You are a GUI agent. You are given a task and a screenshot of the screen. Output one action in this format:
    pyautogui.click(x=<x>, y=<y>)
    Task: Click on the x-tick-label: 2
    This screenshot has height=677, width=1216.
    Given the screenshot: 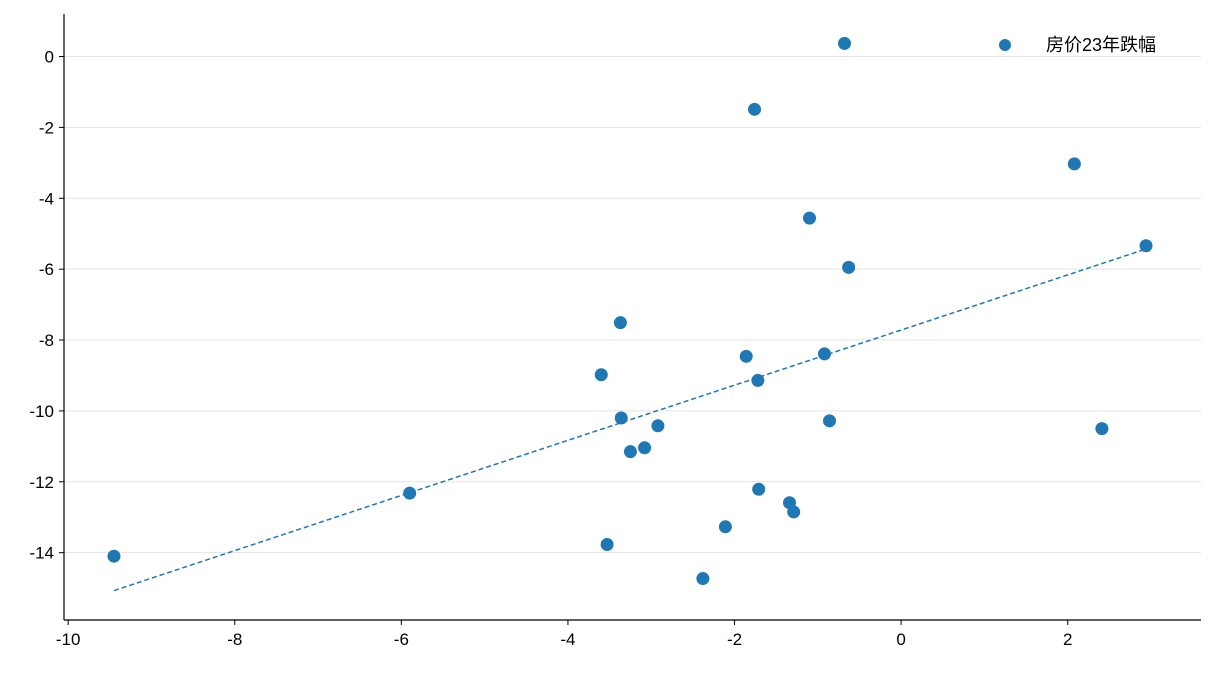 What is the action you would take?
    pyautogui.click(x=1067, y=639)
    